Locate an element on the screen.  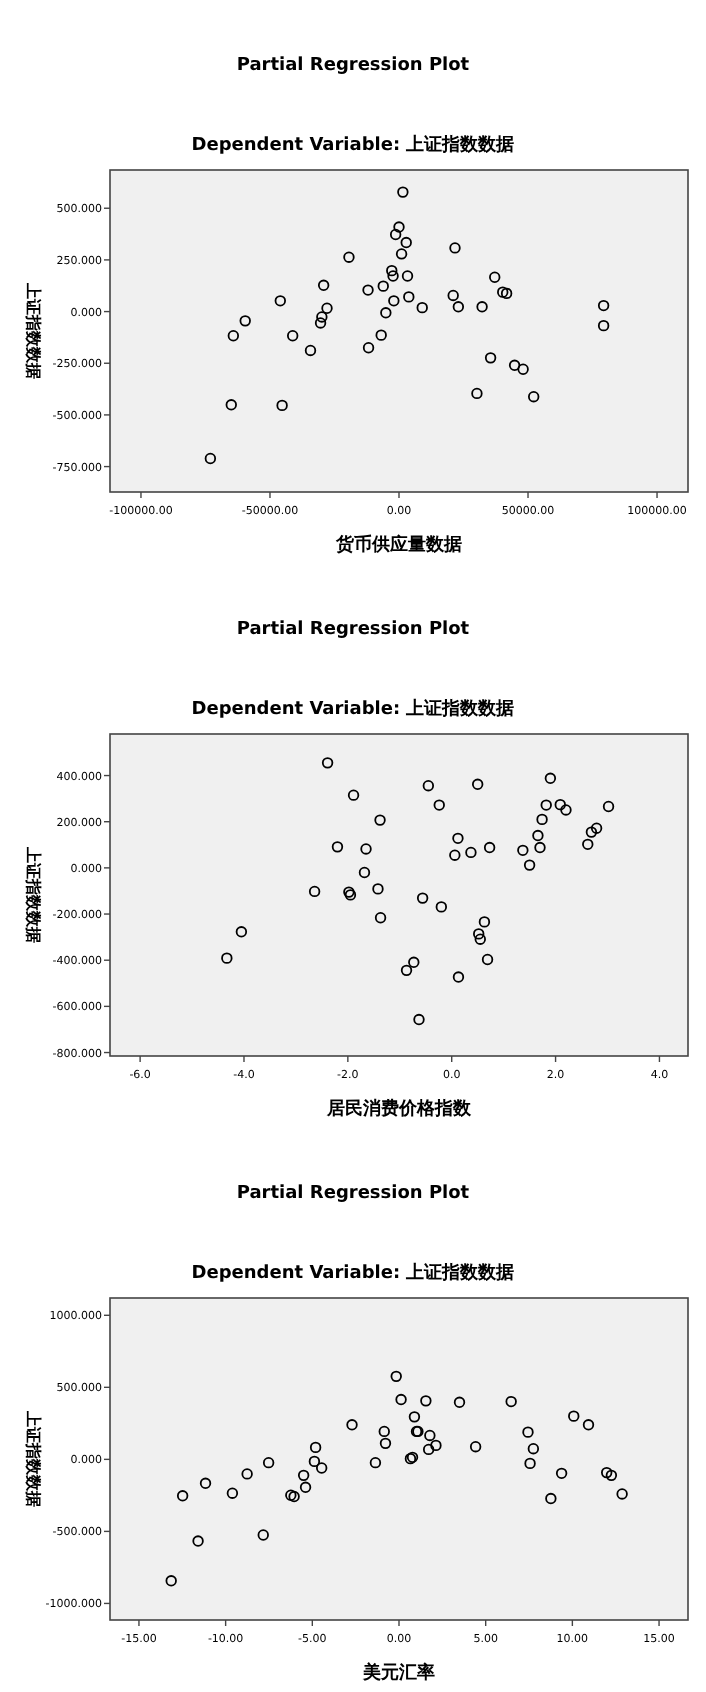
x-axis-title: 美元汇率 is located at coordinates (398, 1673).